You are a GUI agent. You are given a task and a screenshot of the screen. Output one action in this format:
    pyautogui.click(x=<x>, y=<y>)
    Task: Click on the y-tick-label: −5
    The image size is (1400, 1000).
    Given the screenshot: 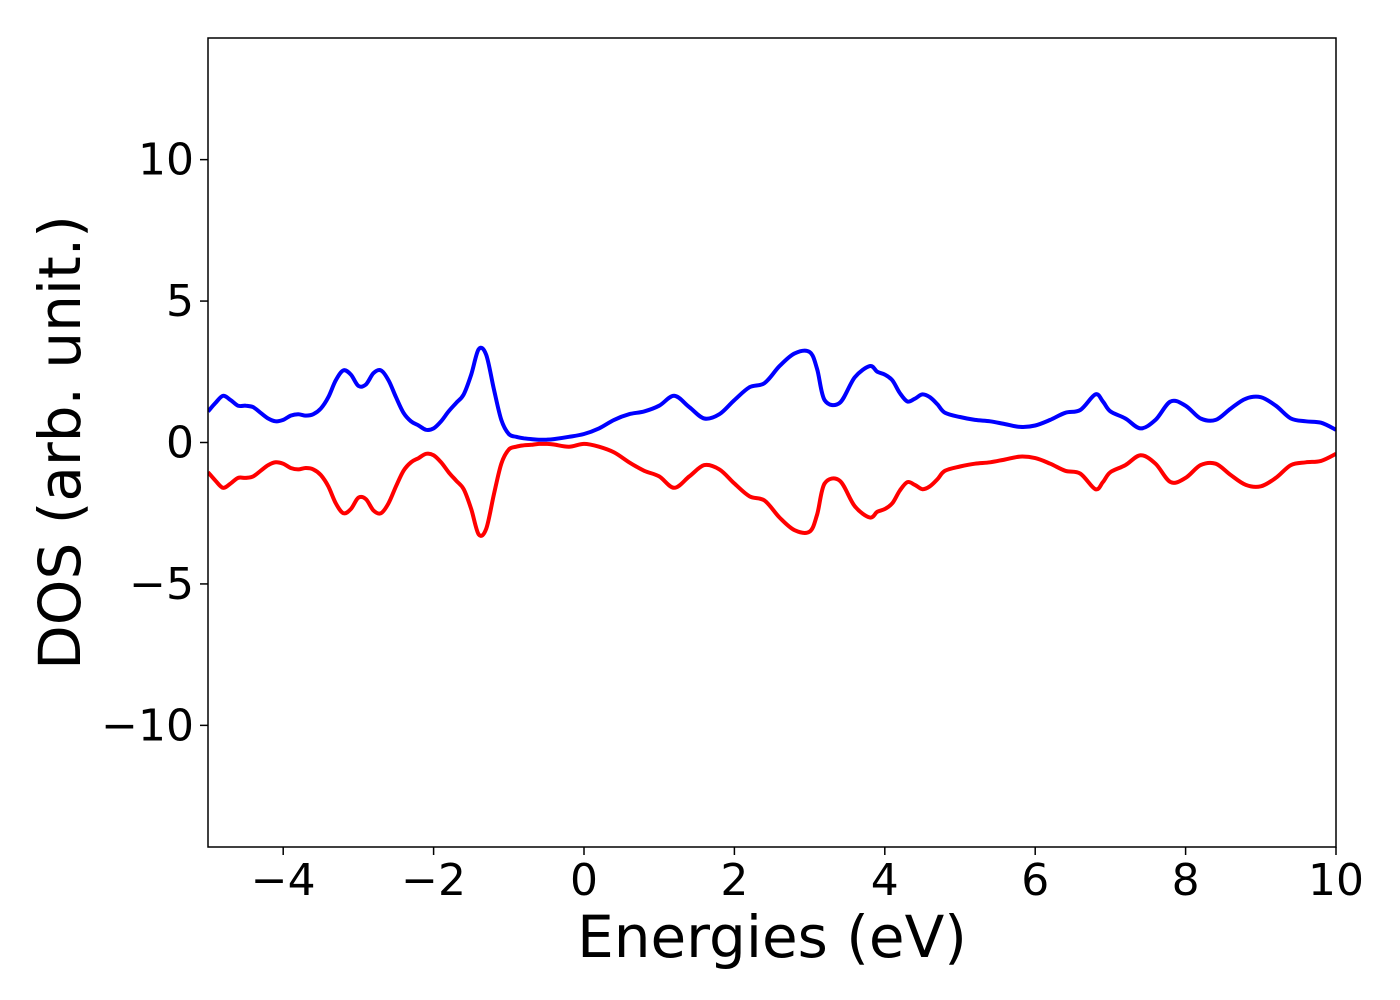 What is the action you would take?
    pyautogui.click(x=161, y=584)
    